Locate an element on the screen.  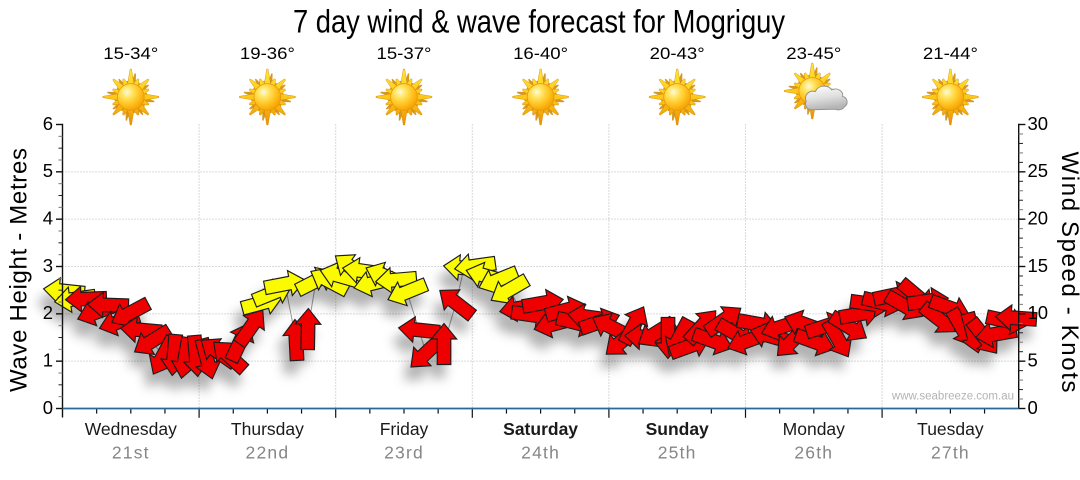
svg-text: 23-45° is located at coordinates (813, 54).